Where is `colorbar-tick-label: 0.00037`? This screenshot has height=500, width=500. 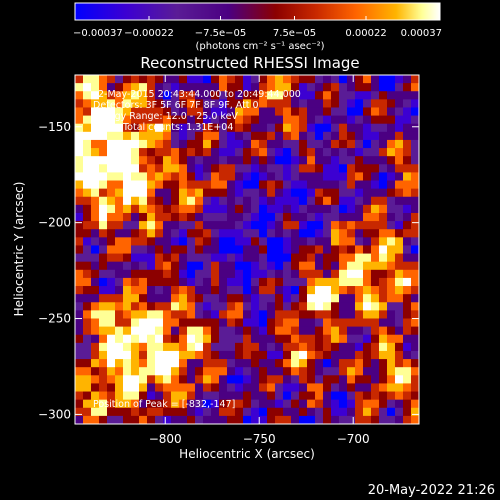
colorbar-tick-label: 0.00037 is located at coordinates (421, 33).